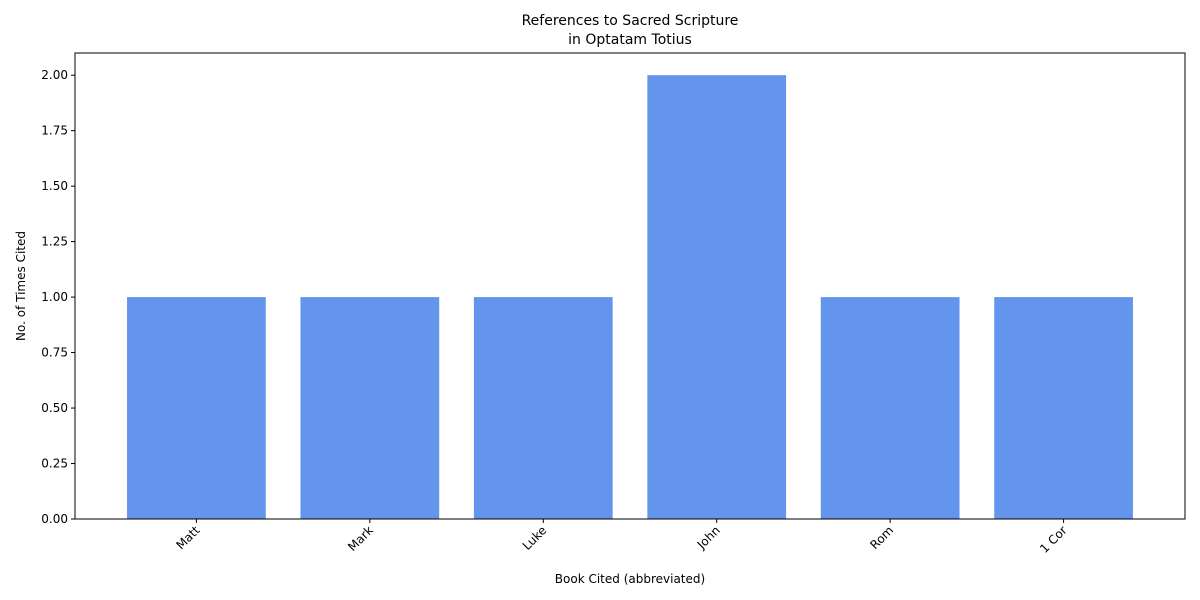  What do you see at coordinates (881, 537) in the screenshot?
I see `x-tick-label: Rom` at bounding box center [881, 537].